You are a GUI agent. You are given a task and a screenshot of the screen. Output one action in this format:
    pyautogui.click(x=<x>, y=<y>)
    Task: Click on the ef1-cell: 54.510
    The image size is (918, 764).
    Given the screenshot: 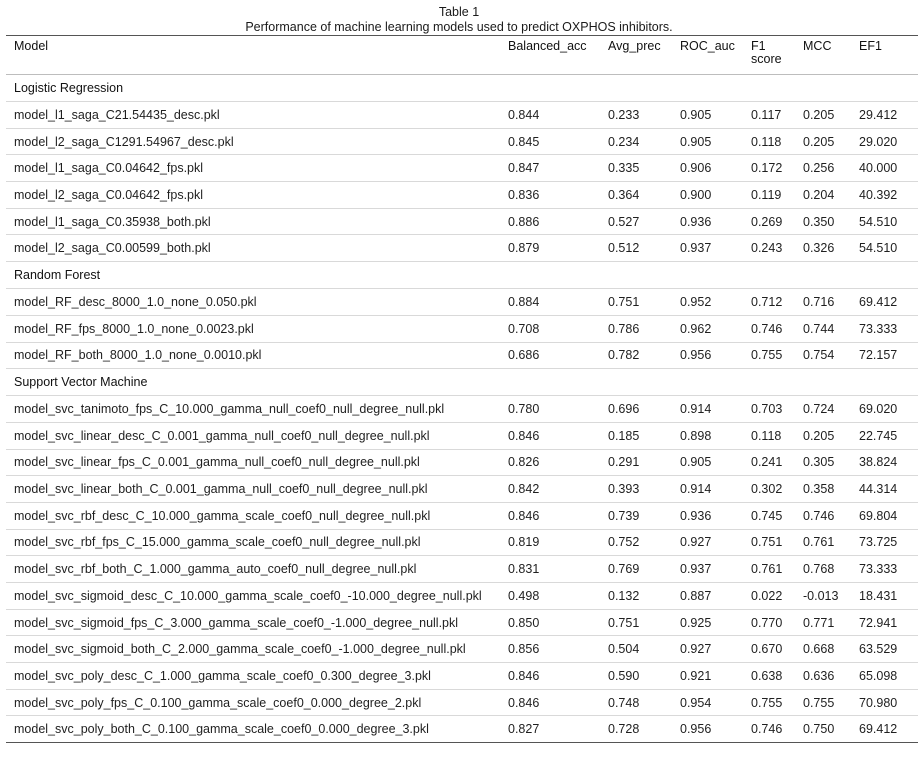 What is the action you would take?
    pyautogui.click(x=888, y=248)
    